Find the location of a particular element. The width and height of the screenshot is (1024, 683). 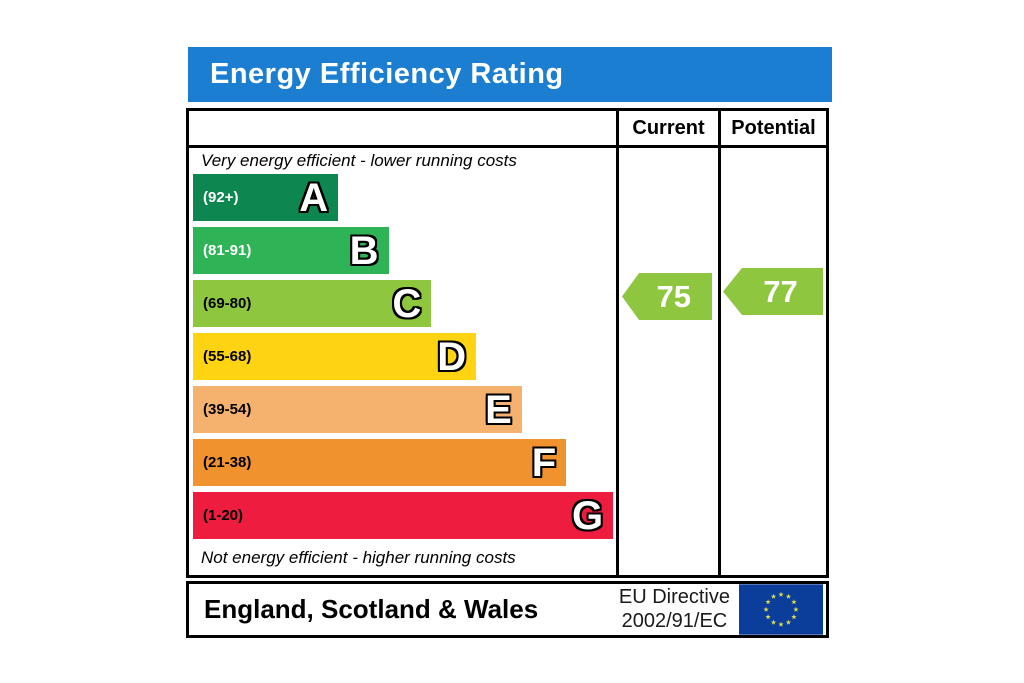

header-spacer-cell is located at coordinates (404, 128).